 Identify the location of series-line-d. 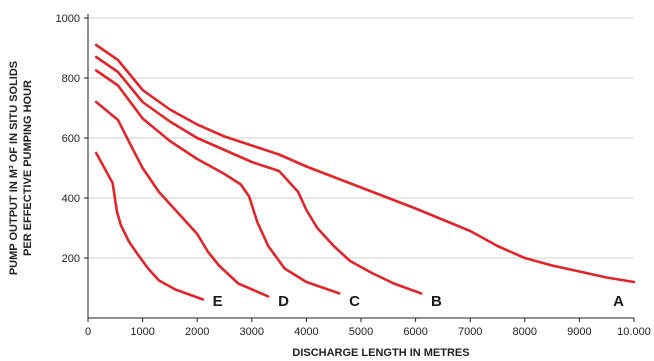
(182, 199).